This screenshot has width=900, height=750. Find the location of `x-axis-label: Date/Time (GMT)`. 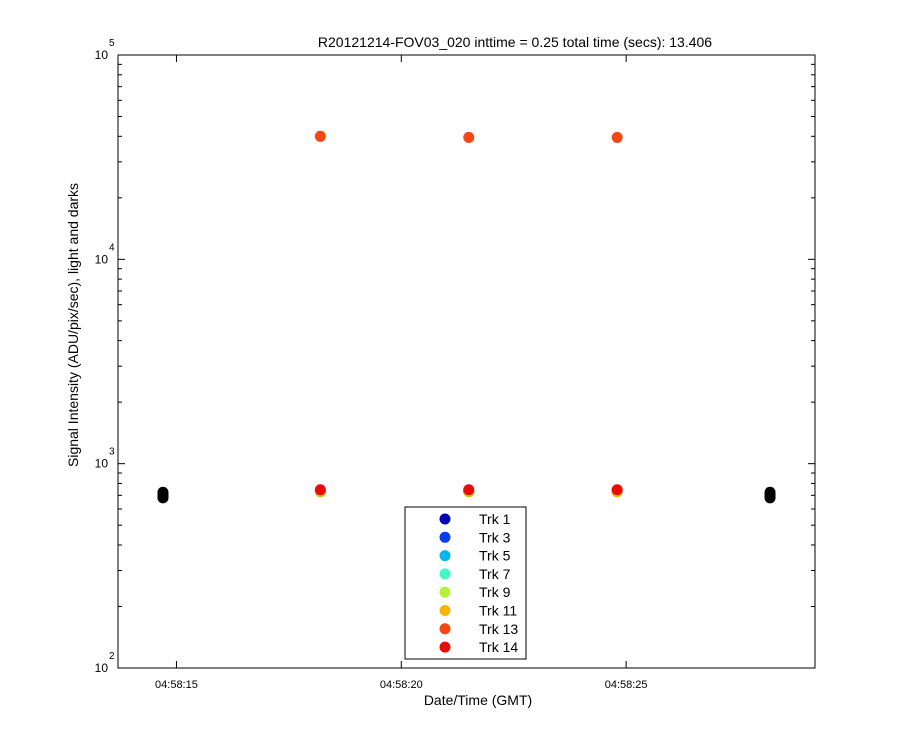

x-axis-label: Date/Time (GMT) is located at coordinates (478, 700).